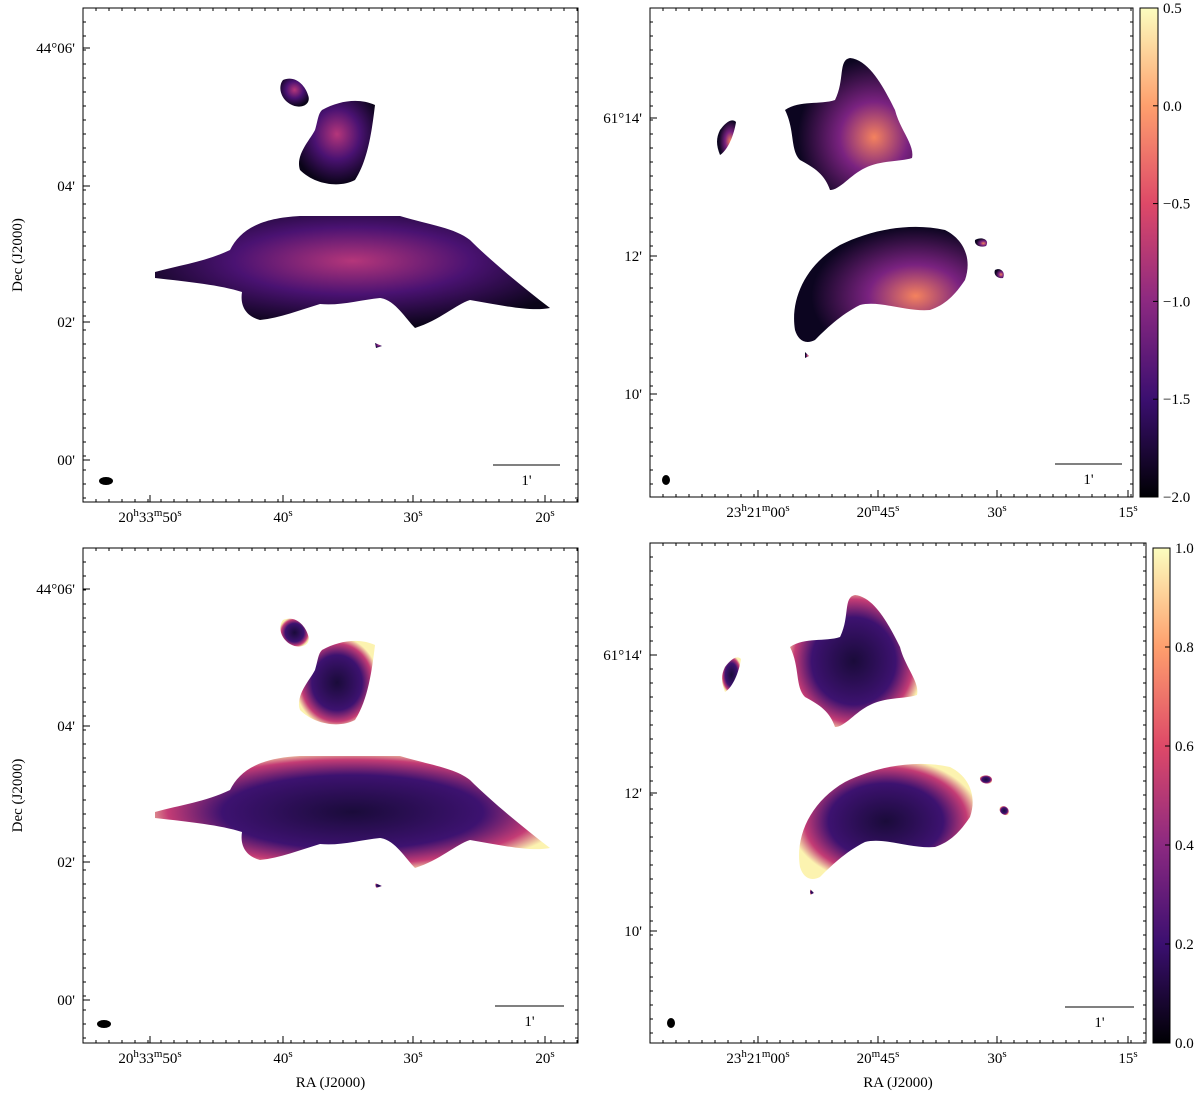 The image size is (1200, 1102). I want to click on colorbar-tick-label: −1.5, so click(1176, 400).